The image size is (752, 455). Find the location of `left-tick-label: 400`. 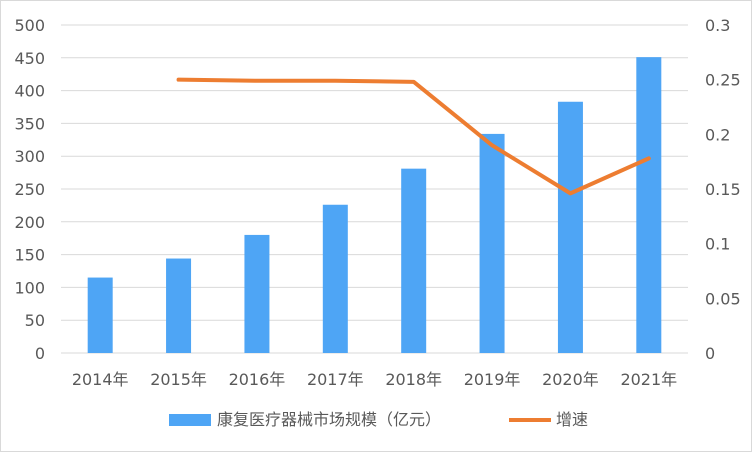

left-tick-label: 400 is located at coordinates (29, 91).